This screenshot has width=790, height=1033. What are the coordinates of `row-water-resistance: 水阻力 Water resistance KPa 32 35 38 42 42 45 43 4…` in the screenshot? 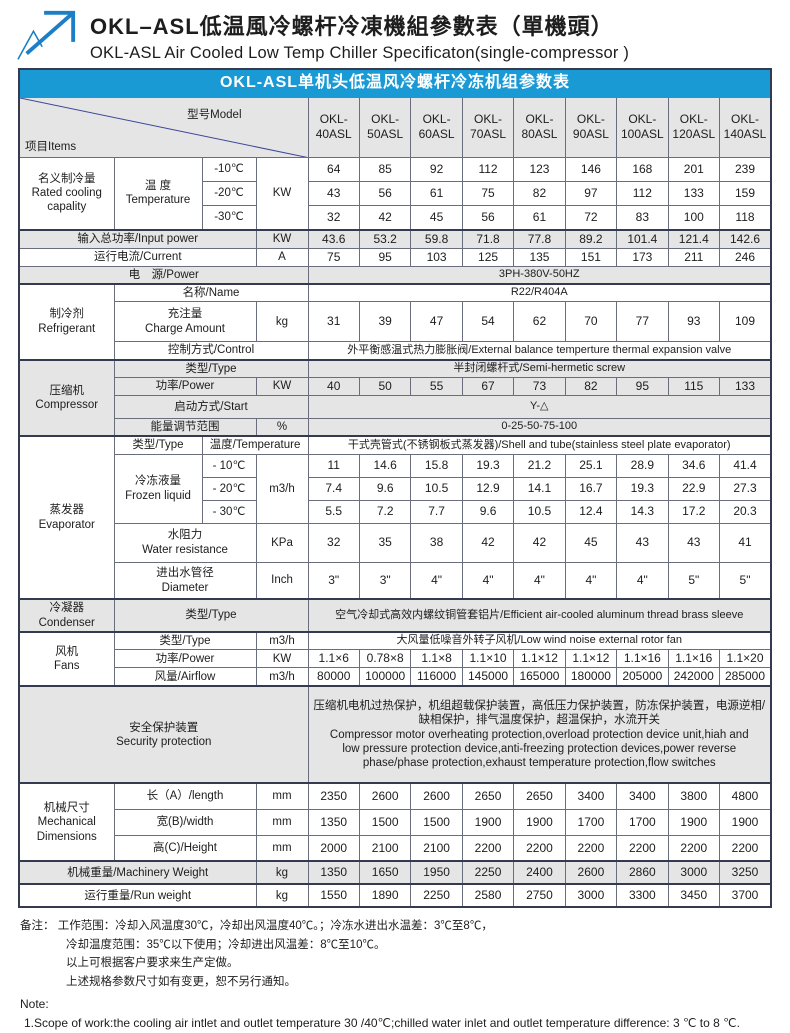 It's located at (395, 542).